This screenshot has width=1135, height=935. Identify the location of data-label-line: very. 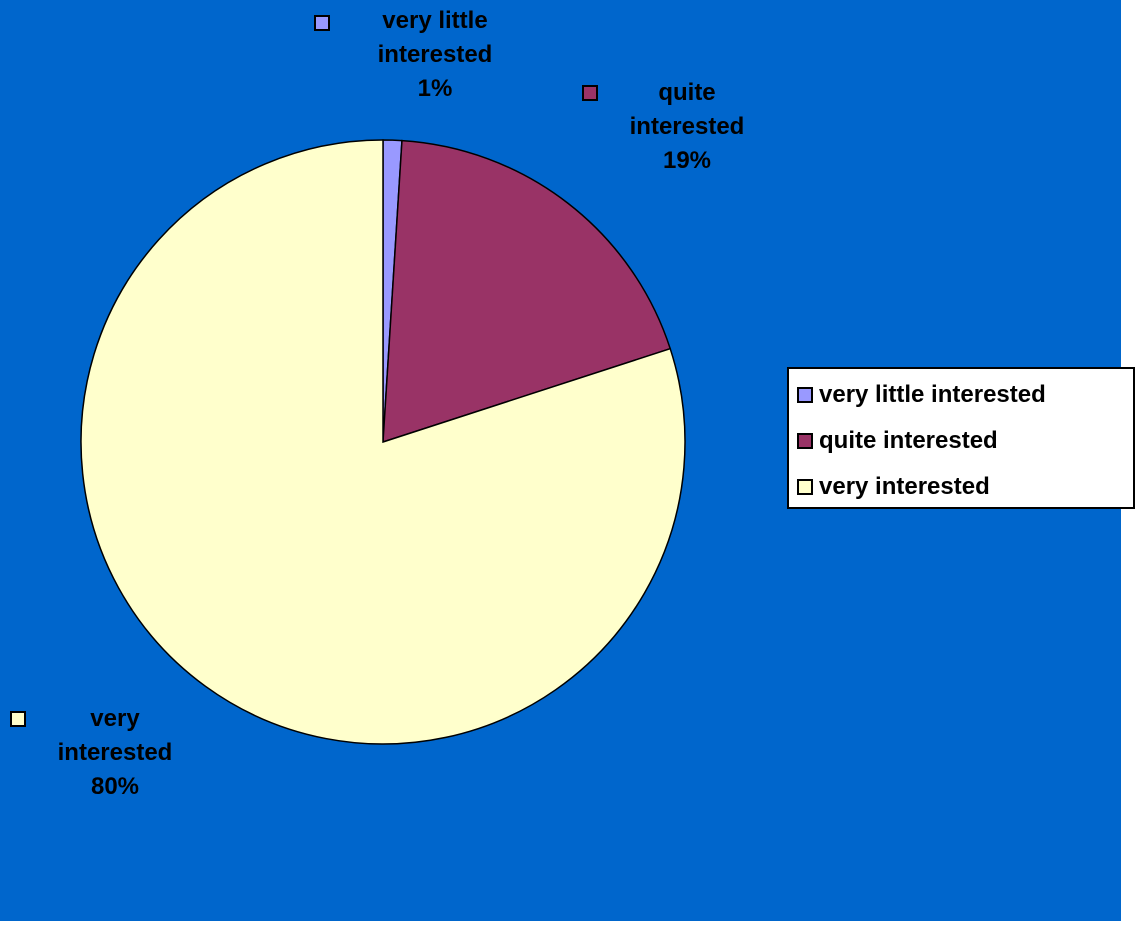
(115, 718).